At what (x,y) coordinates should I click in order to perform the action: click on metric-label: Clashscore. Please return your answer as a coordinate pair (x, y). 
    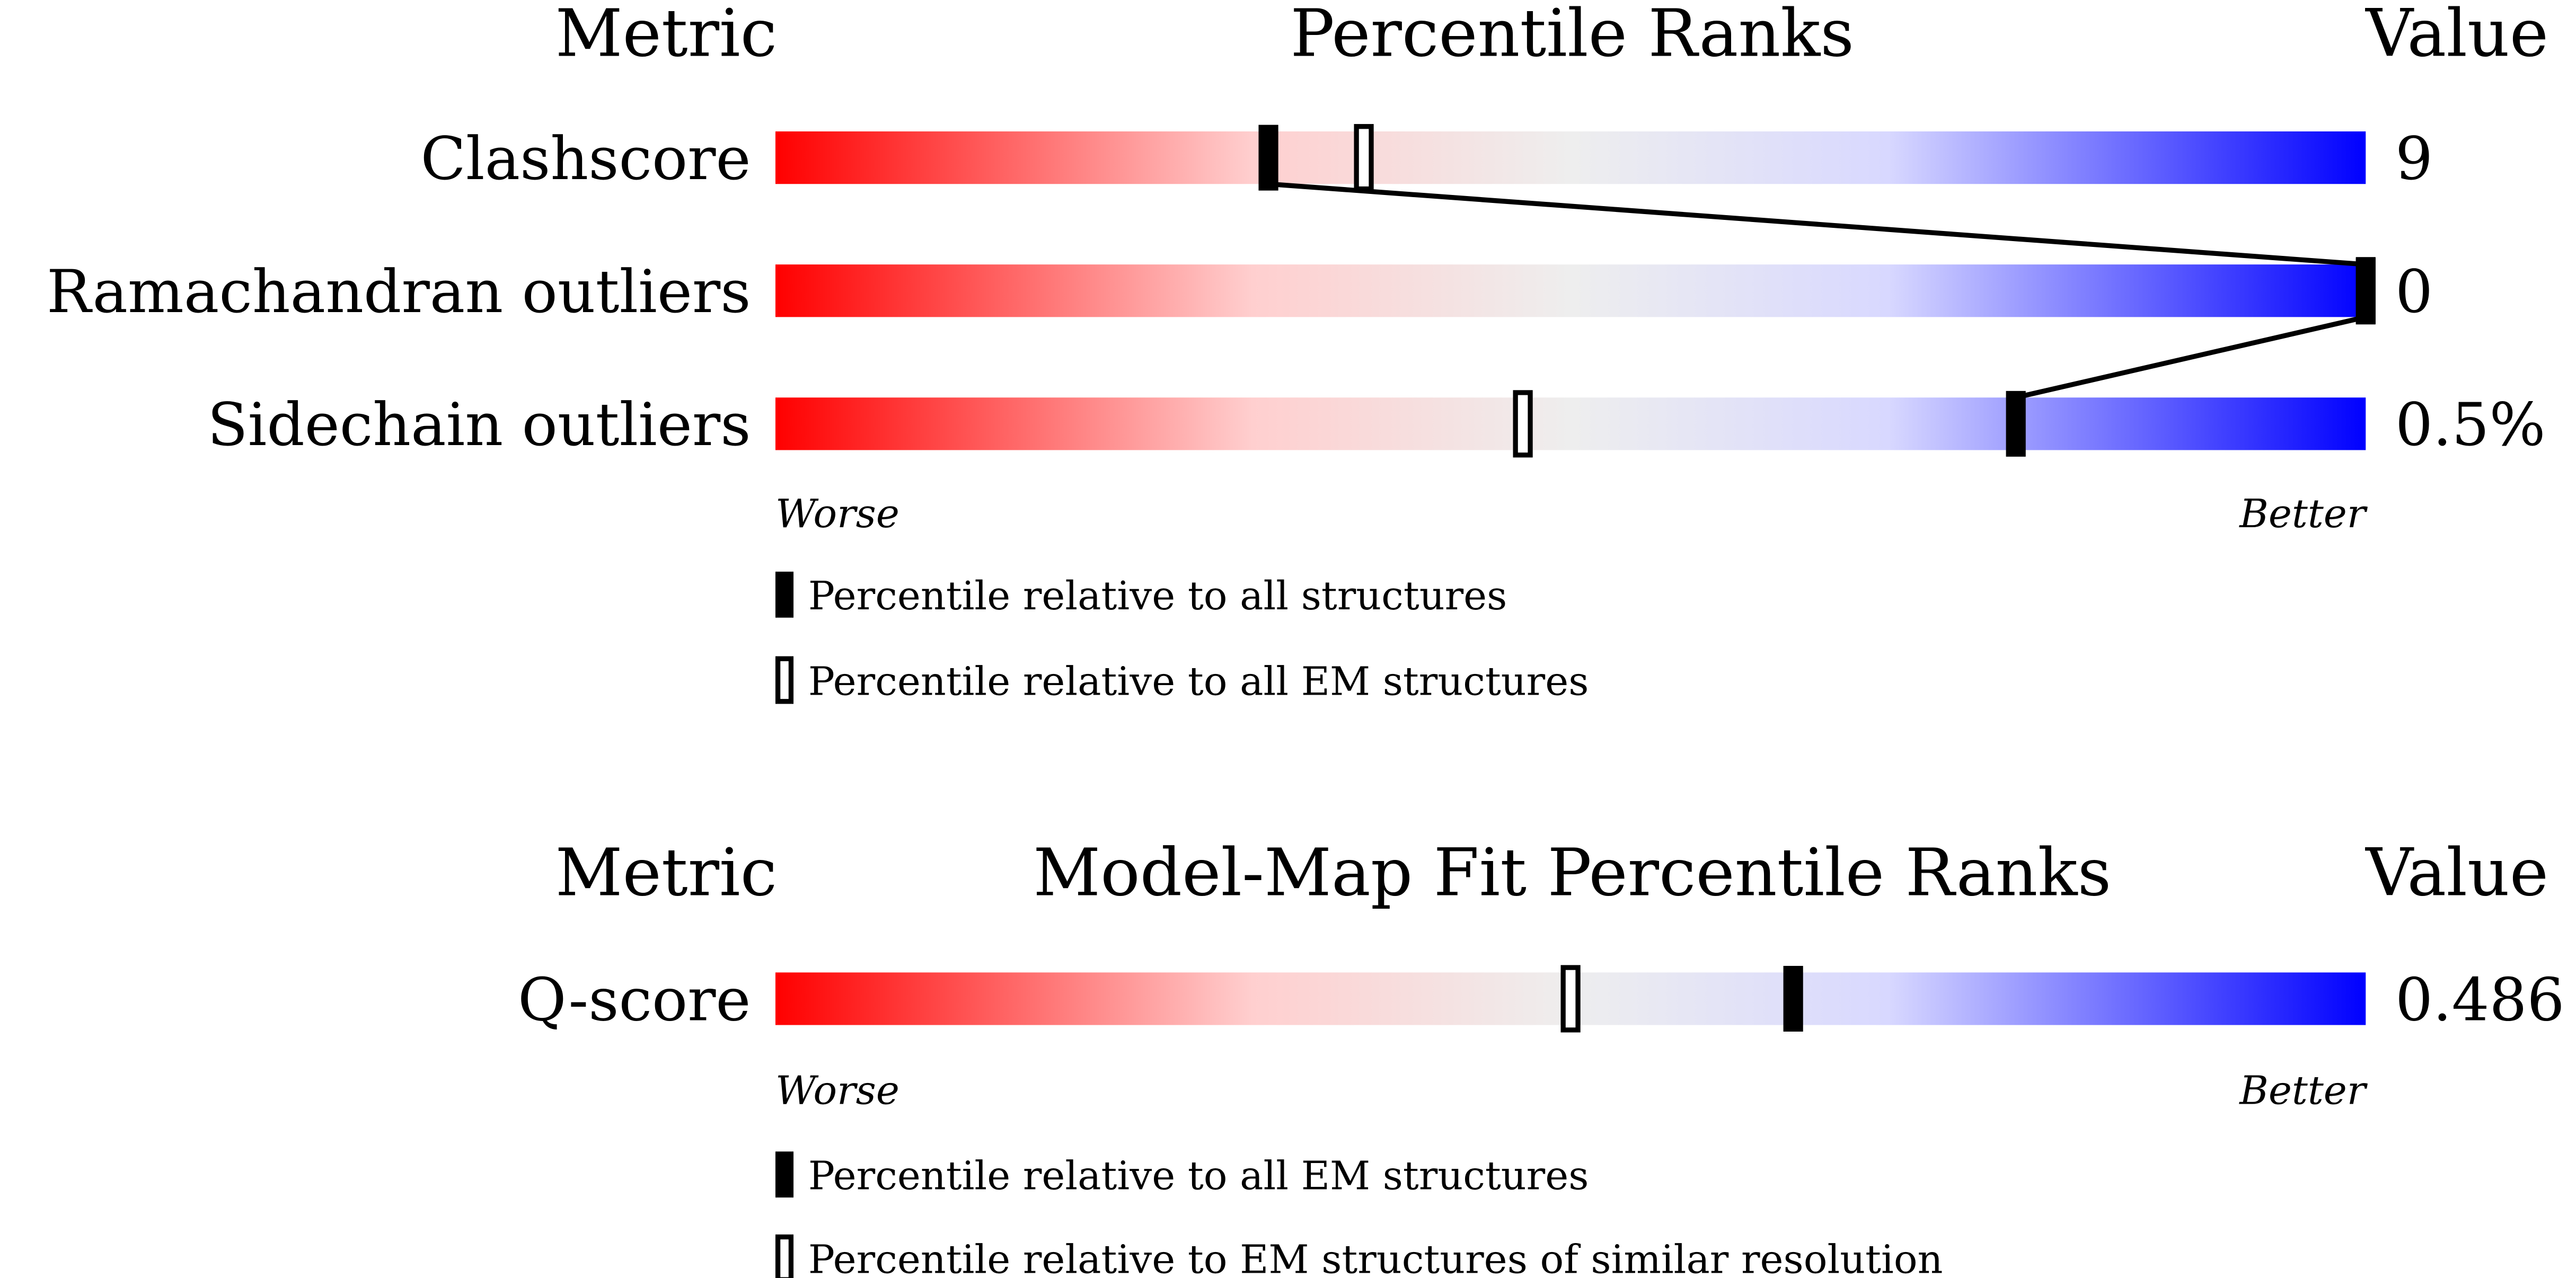
    Looking at the image, I should click on (586, 159).